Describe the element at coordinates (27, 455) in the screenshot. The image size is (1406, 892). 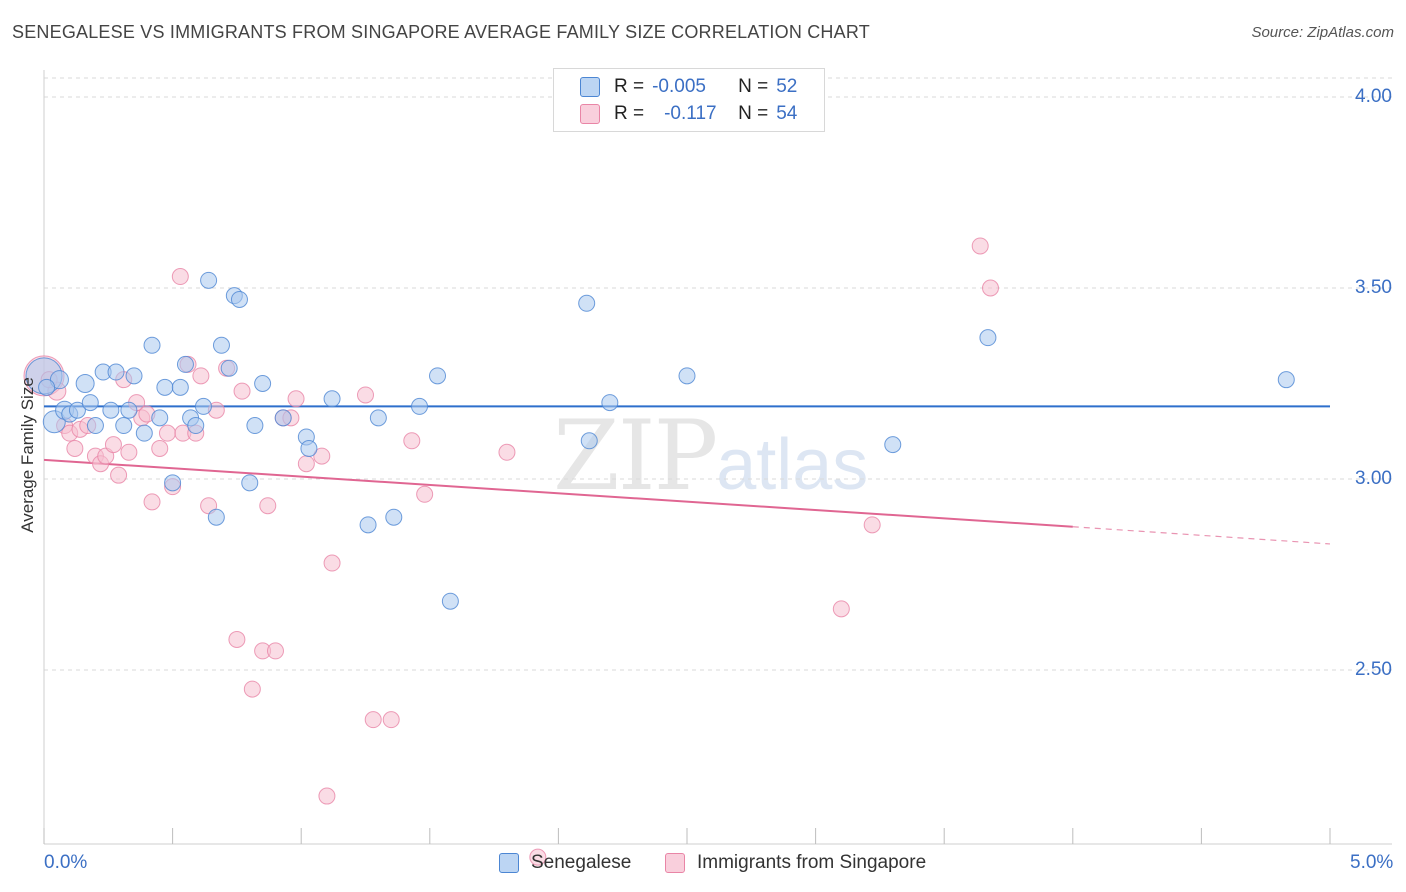
I see `y-axis-label: Average Family Size` at that location.